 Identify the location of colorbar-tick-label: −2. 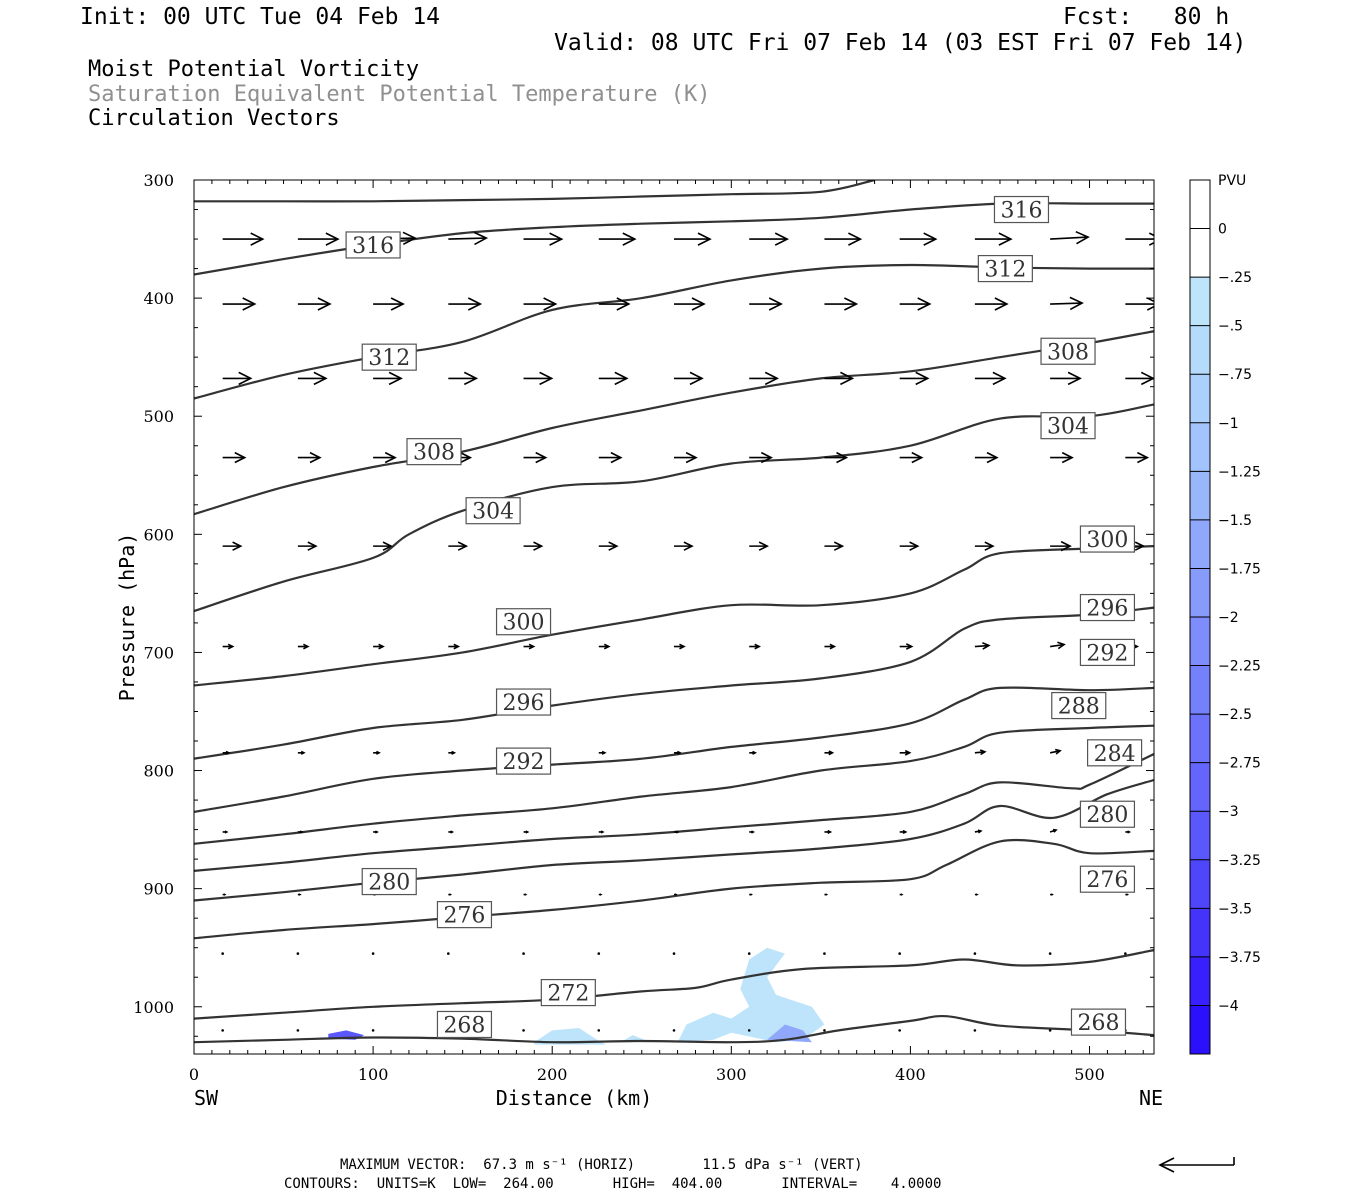
(1228, 618).